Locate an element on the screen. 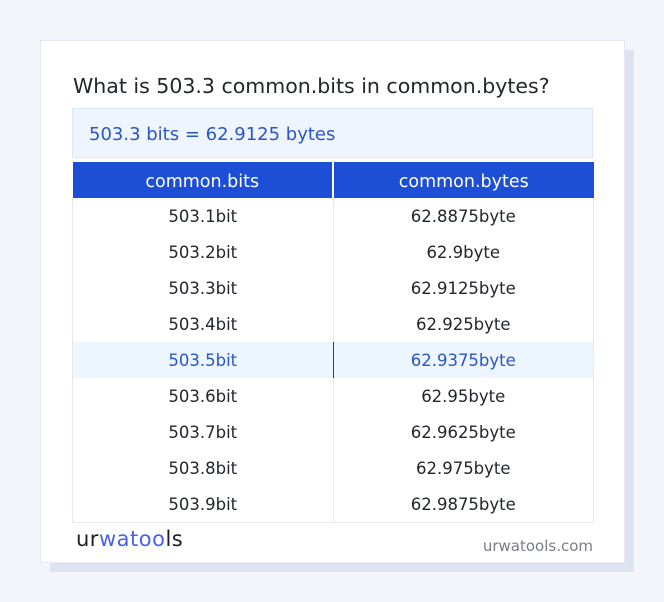  bits-cell: 503.8bit is located at coordinates (203, 468).